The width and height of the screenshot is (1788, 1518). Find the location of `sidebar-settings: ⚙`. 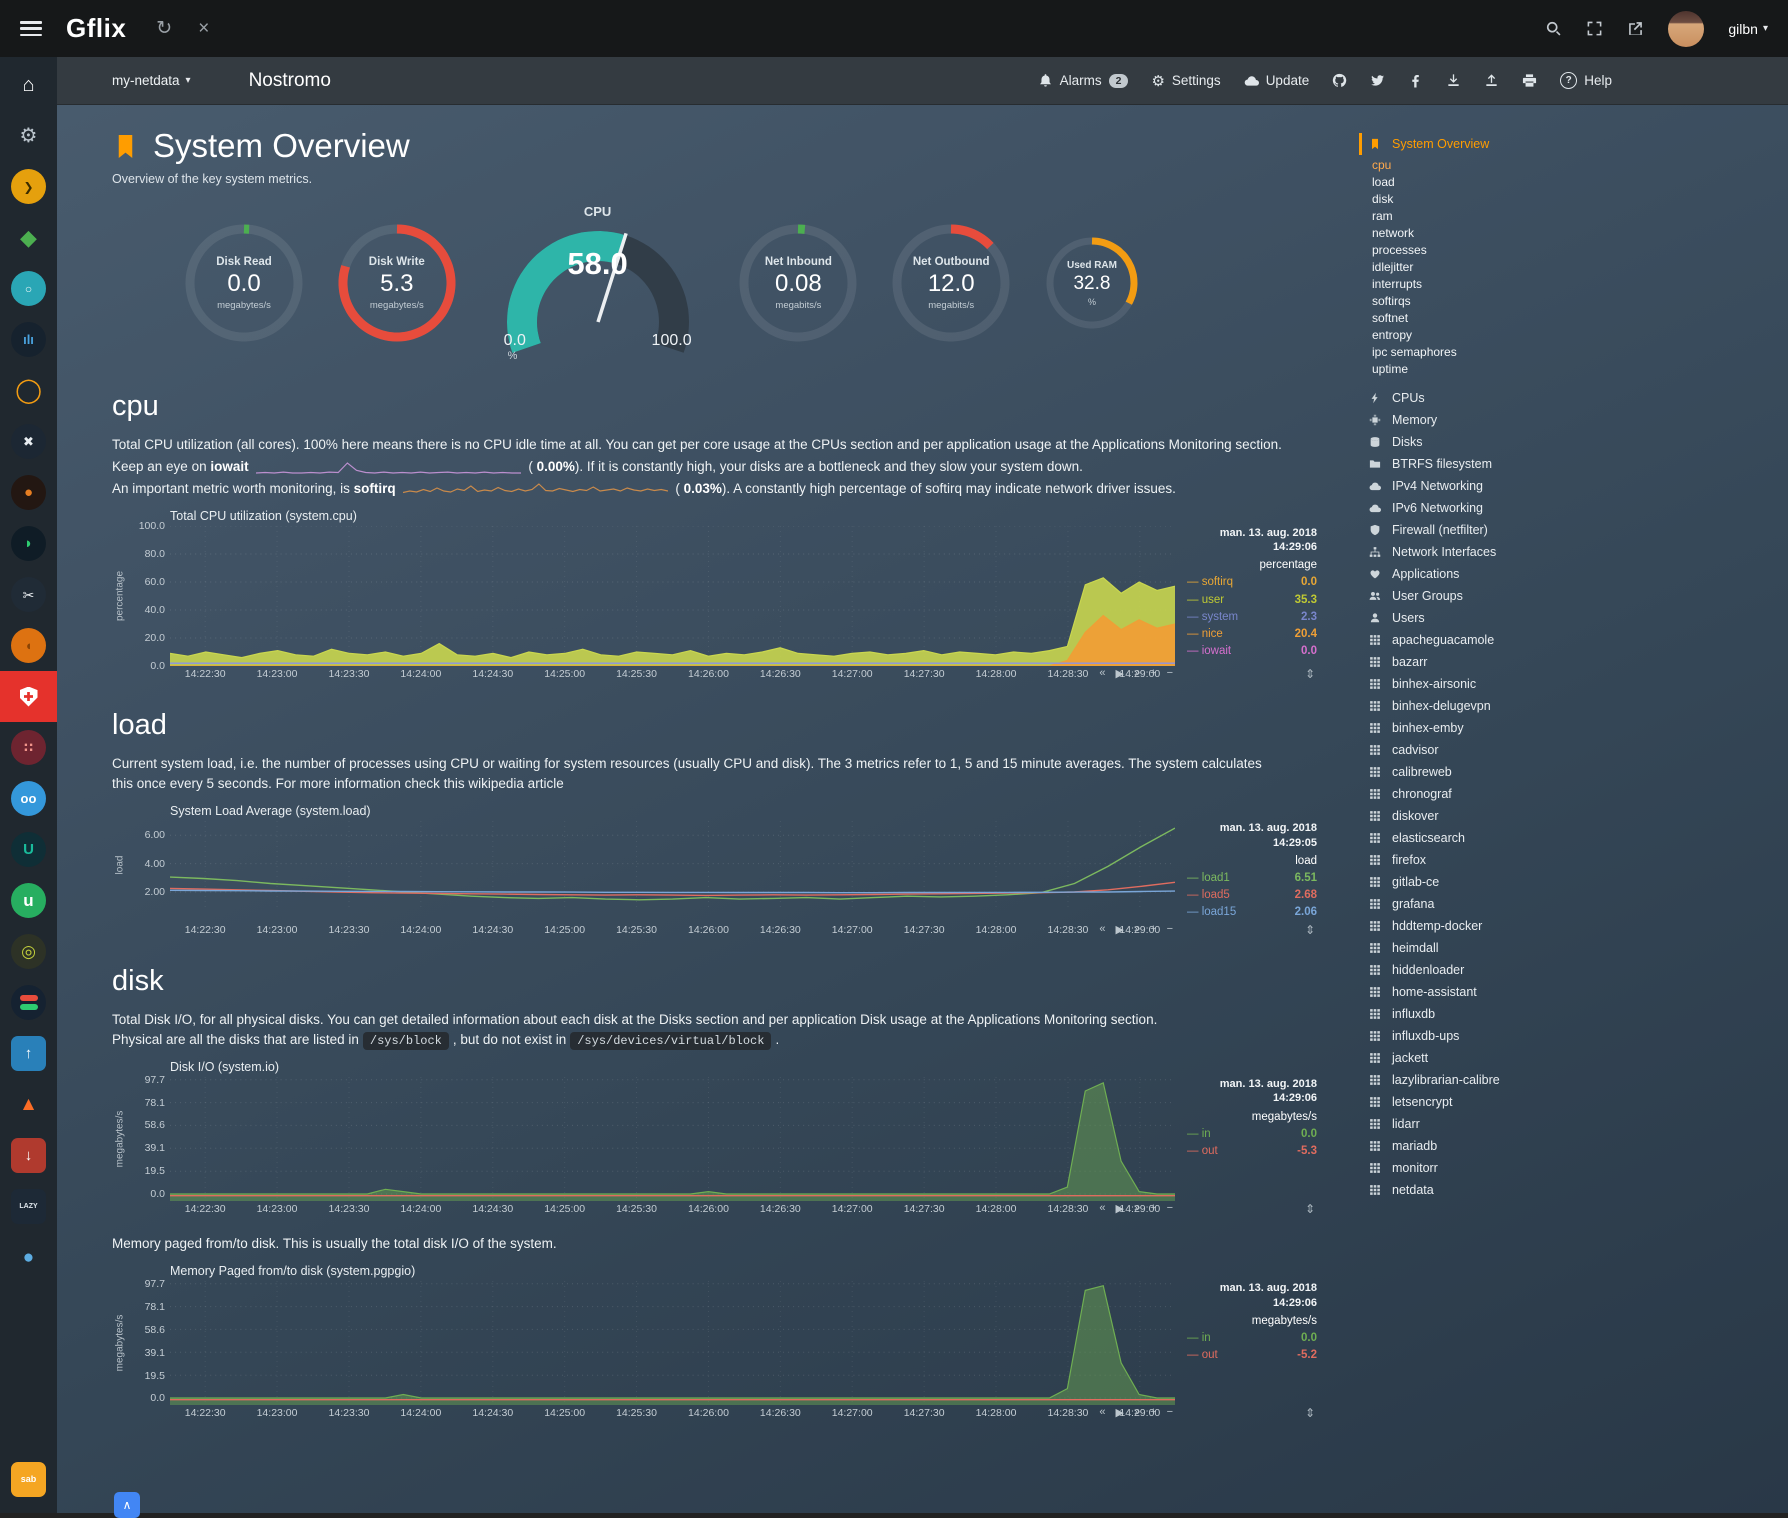

sidebar-settings: ⚙ is located at coordinates (28, 135).